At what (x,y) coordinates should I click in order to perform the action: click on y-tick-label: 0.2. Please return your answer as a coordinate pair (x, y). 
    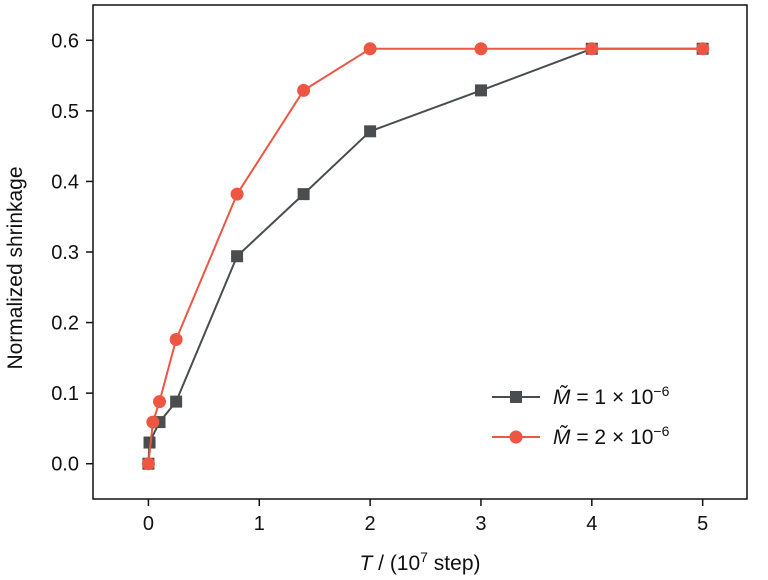
    Looking at the image, I should click on (65, 324).